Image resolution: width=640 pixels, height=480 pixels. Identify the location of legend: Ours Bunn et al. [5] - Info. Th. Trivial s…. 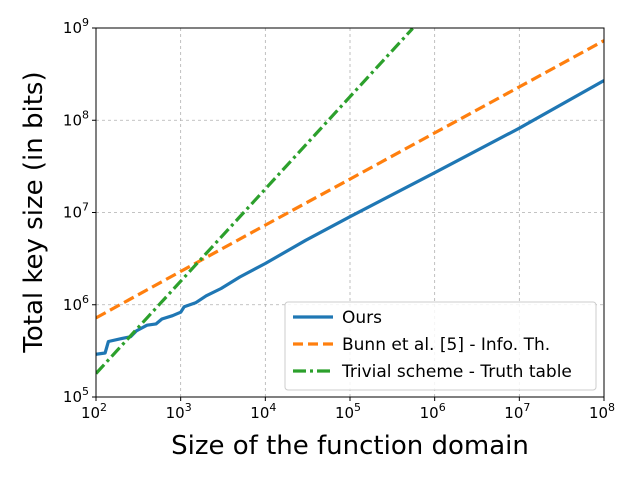
(440, 346).